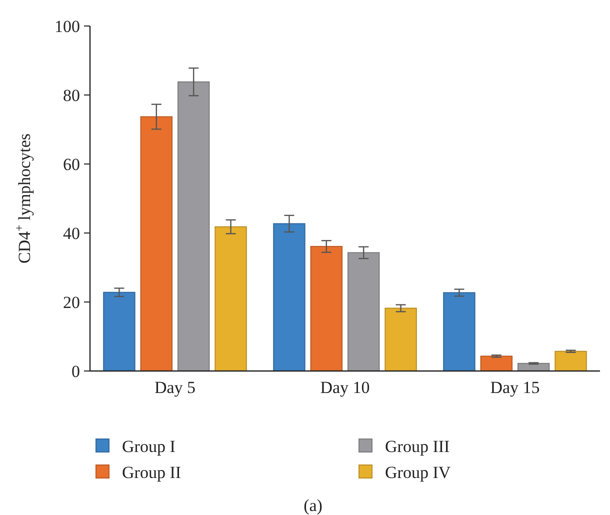 This screenshot has height=515, width=610. I want to click on y-tick-label: 0, so click(76, 371).